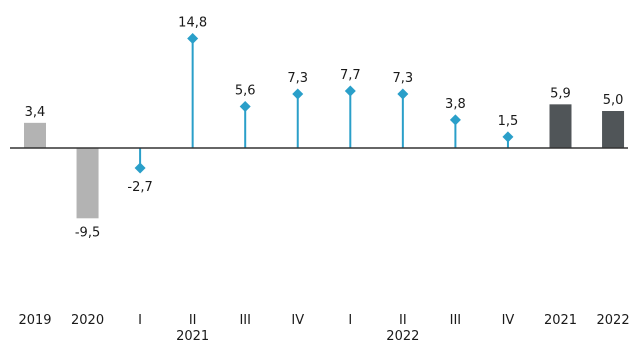  What do you see at coordinates (613, 320) in the screenshot?
I see `category-label-11: 2022` at bounding box center [613, 320].